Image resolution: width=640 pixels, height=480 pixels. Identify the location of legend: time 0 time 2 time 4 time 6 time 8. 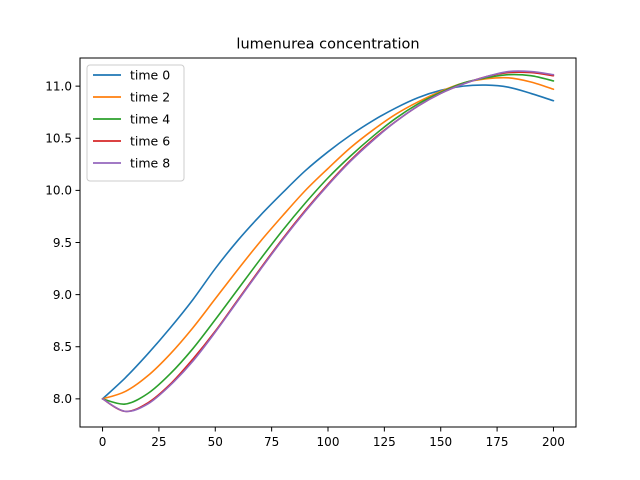
(135, 123).